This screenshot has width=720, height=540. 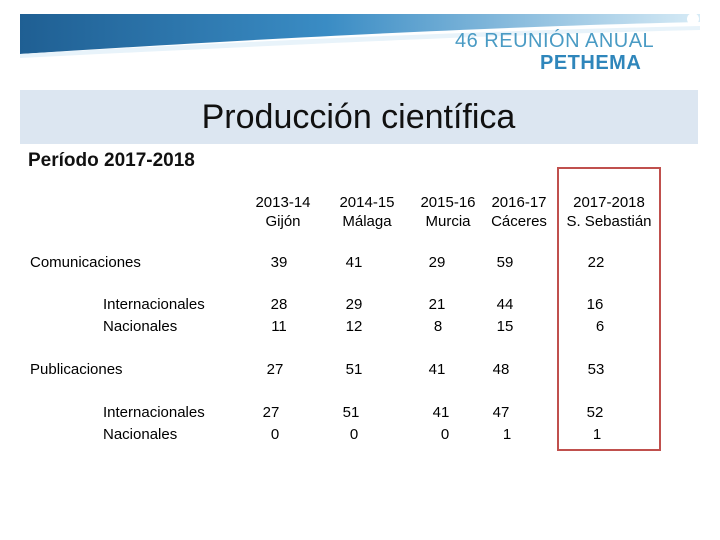 What do you see at coordinates (437, 369) in the screenshot?
I see `cell-publicaciones-2015: 41` at bounding box center [437, 369].